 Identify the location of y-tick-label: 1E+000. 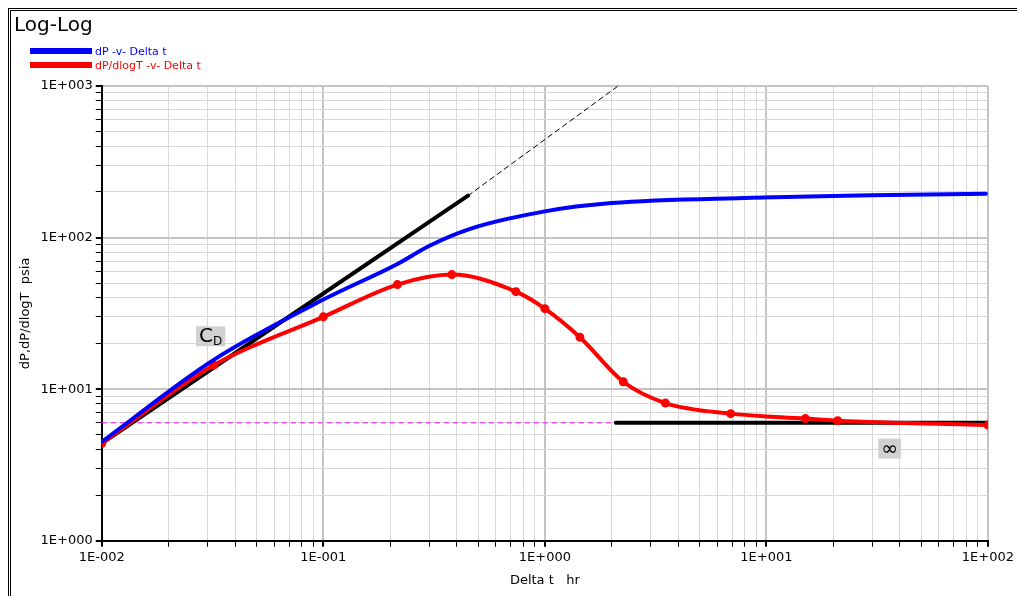
(66, 540).